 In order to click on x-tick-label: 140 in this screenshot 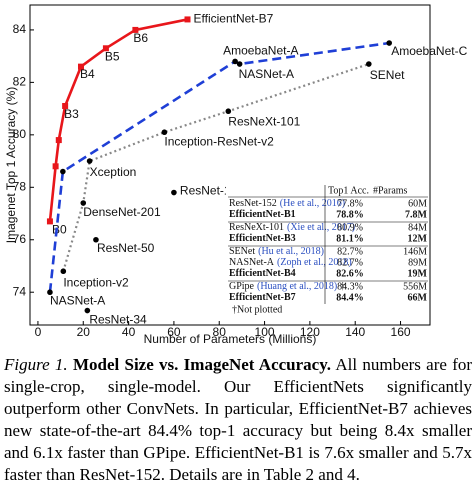, I will do `click(355, 332)`.